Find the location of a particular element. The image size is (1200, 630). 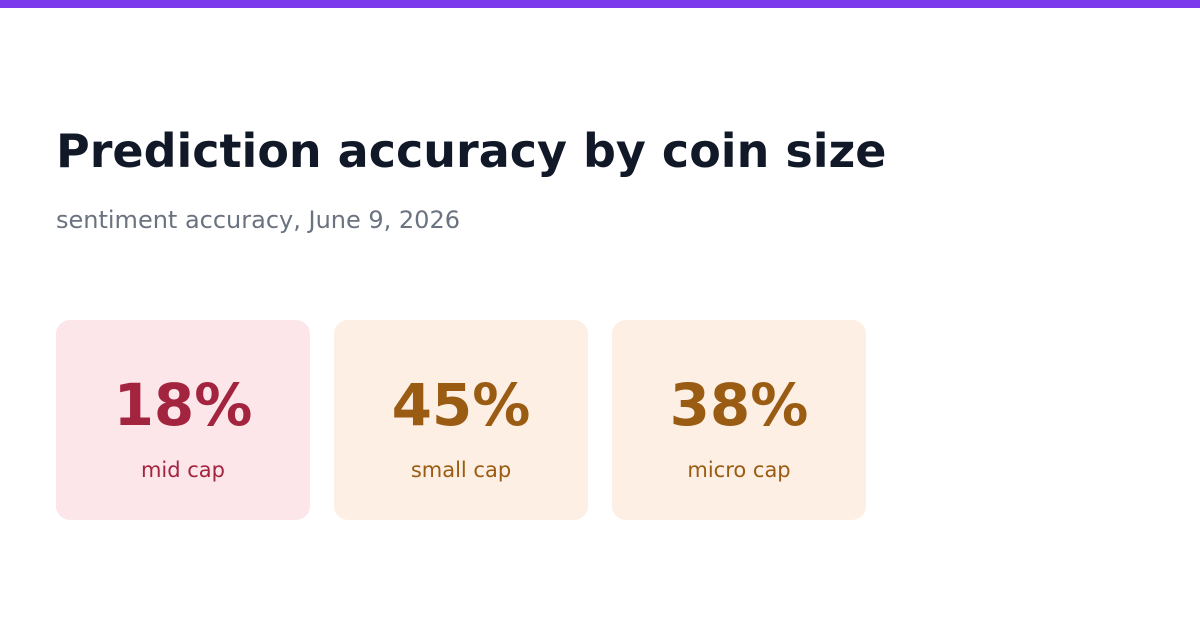

stat-card: 45% small cap is located at coordinates (461, 420).